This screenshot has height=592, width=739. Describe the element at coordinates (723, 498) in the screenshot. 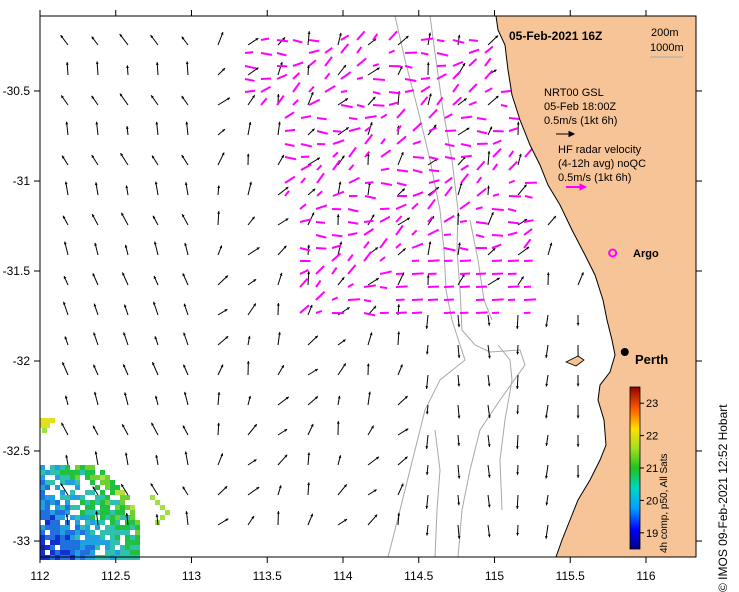

I see `credit-text: © IMOS 09-Feb-2021 12:52 Hobart` at that location.